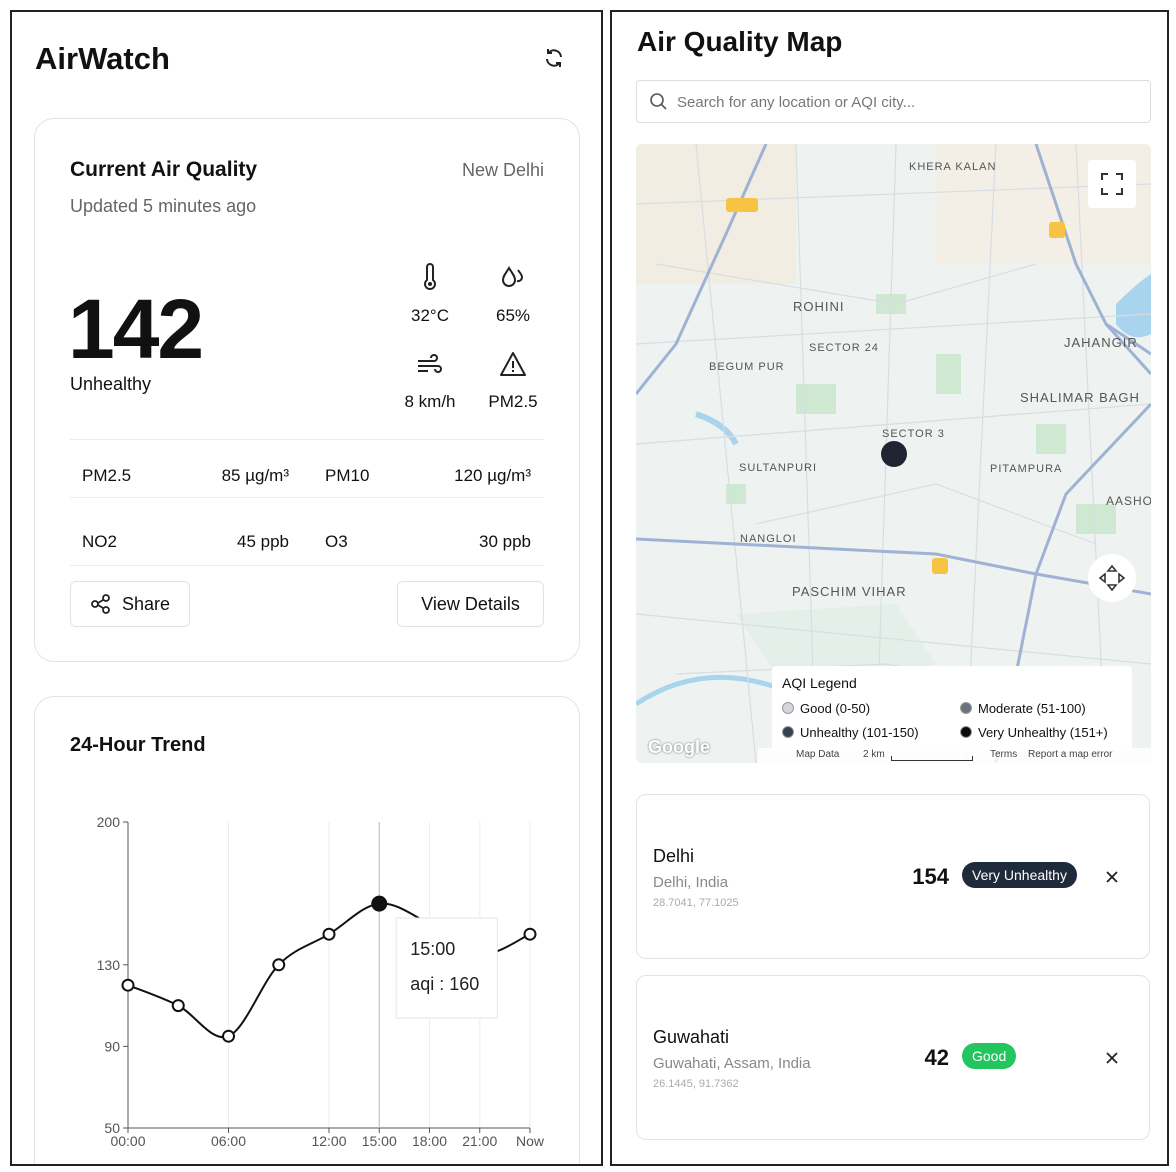 The width and height of the screenshot is (1176, 1172). Describe the element at coordinates (954, 755) in the screenshot. I see `map-footer: Map Data 2 km Terms Report a map error` at that location.